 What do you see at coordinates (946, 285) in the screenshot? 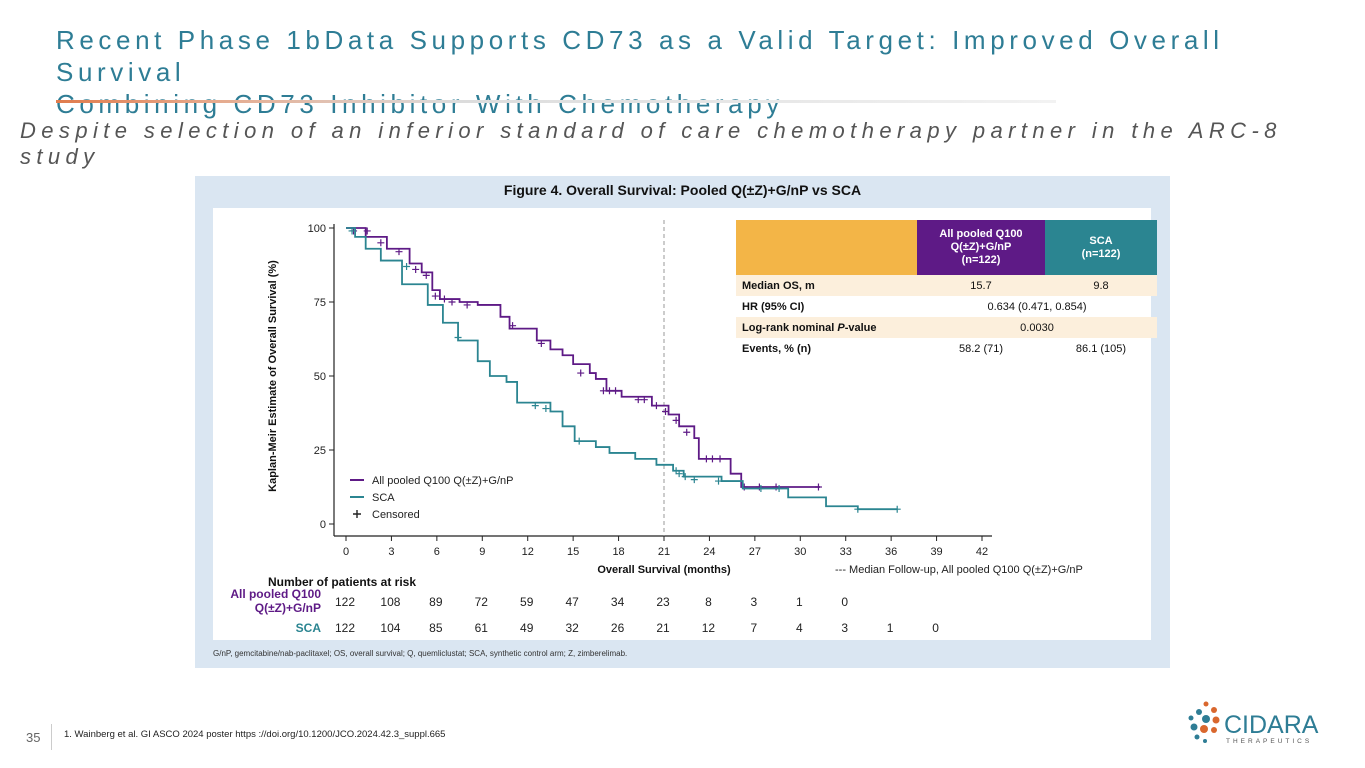
I see `table-row: Median OS, m 15.7 9.8` at bounding box center [946, 285].